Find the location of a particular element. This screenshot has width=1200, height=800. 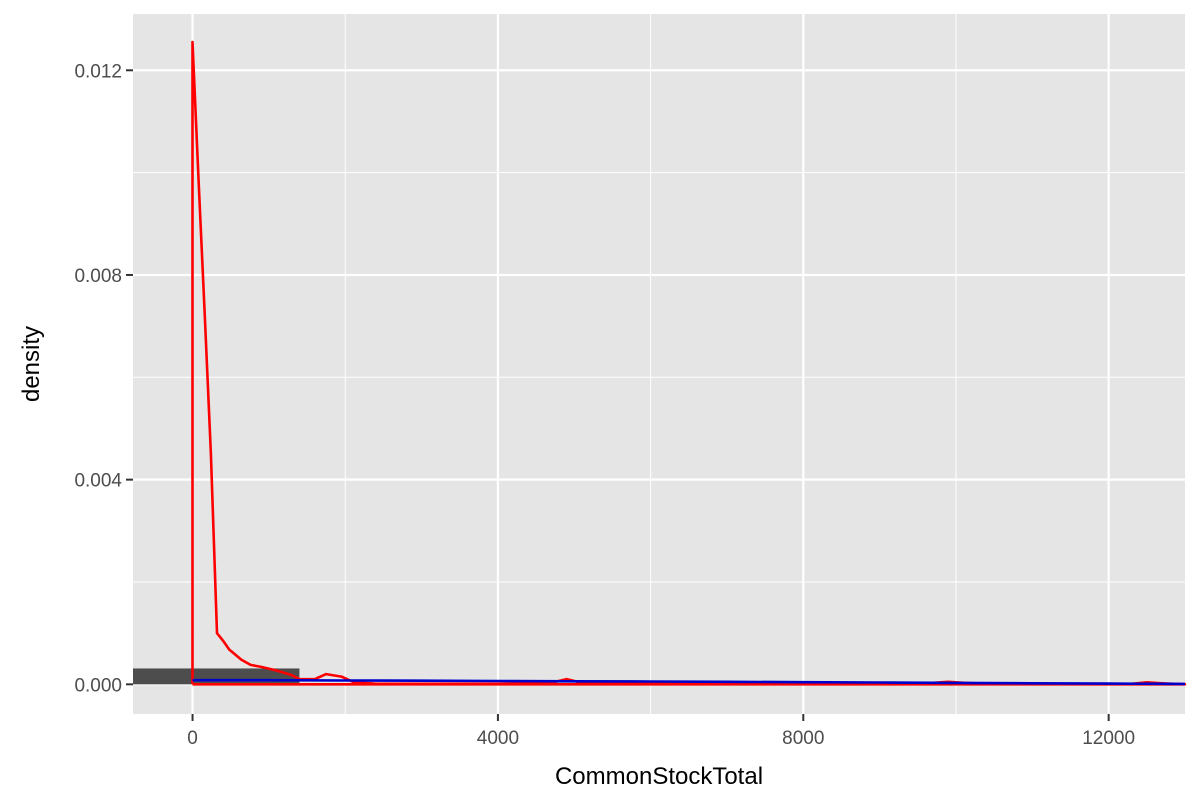

x-tick-label: 8000 is located at coordinates (803, 738).